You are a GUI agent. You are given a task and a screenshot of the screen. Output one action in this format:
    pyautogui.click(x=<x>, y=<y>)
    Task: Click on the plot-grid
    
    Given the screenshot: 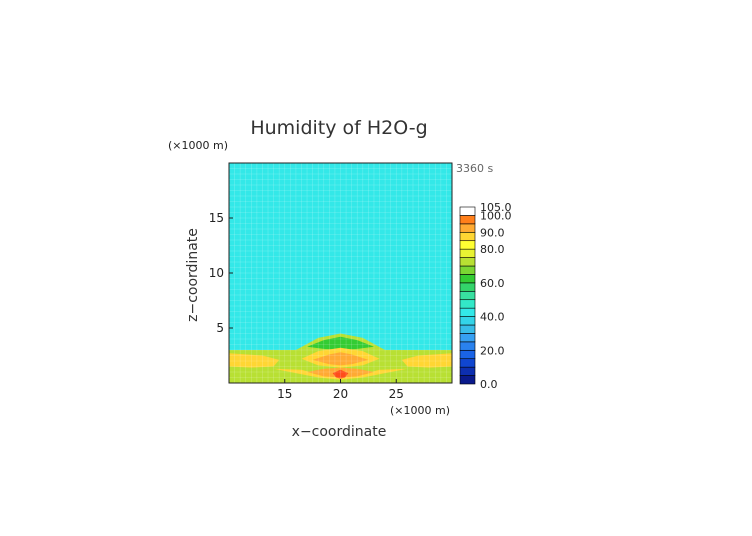 What is the action you would take?
    pyautogui.click(x=340, y=273)
    